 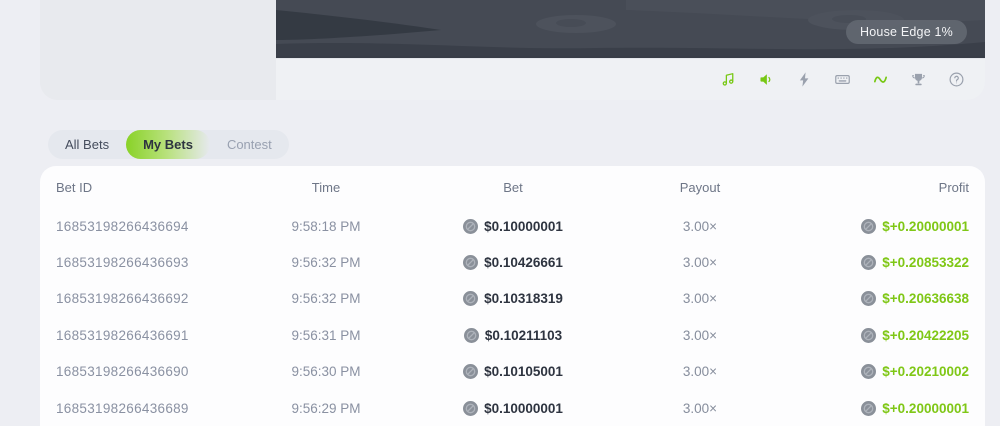 I want to click on profit-value: $+0.20422205, so click(x=889, y=335).